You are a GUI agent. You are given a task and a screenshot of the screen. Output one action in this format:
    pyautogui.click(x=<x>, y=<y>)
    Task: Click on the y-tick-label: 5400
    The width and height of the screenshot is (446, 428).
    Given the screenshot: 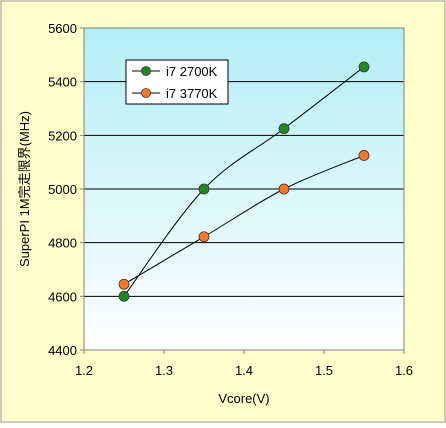 What is the action you would take?
    pyautogui.click(x=62, y=82)
    